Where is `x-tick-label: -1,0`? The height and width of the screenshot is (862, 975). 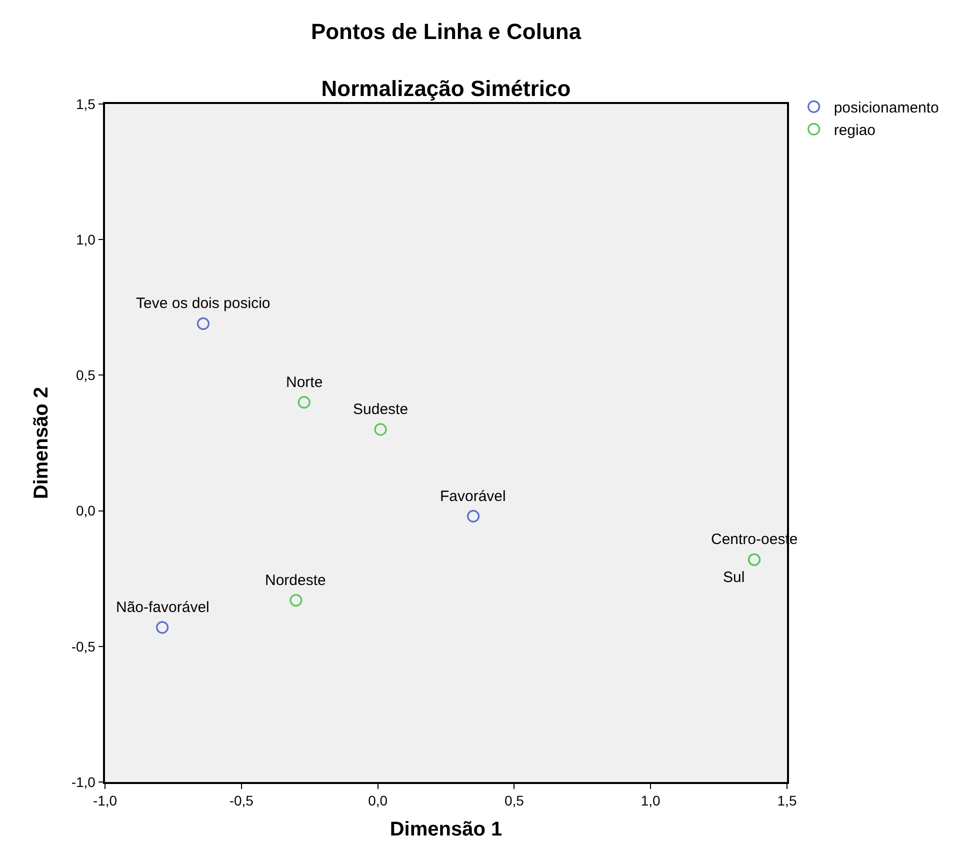
x-tick-label: -1,0 is located at coordinates (105, 800).